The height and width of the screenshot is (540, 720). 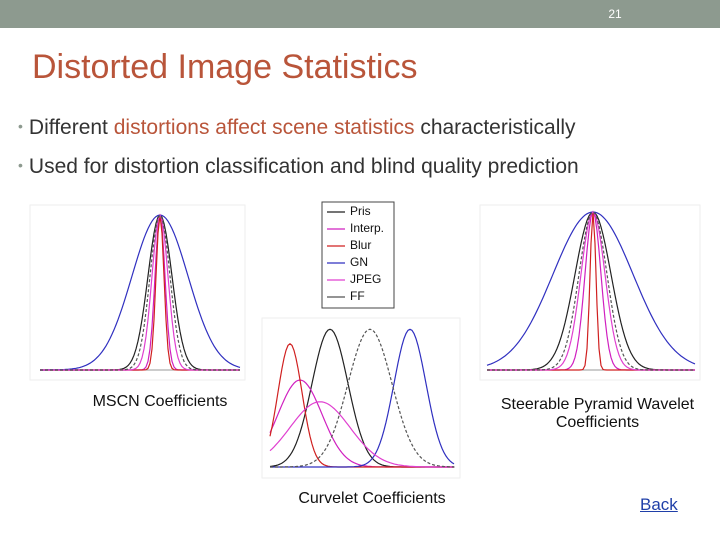 What do you see at coordinates (359, 262) in the screenshot?
I see `legend-label: GN` at bounding box center [359, 262].